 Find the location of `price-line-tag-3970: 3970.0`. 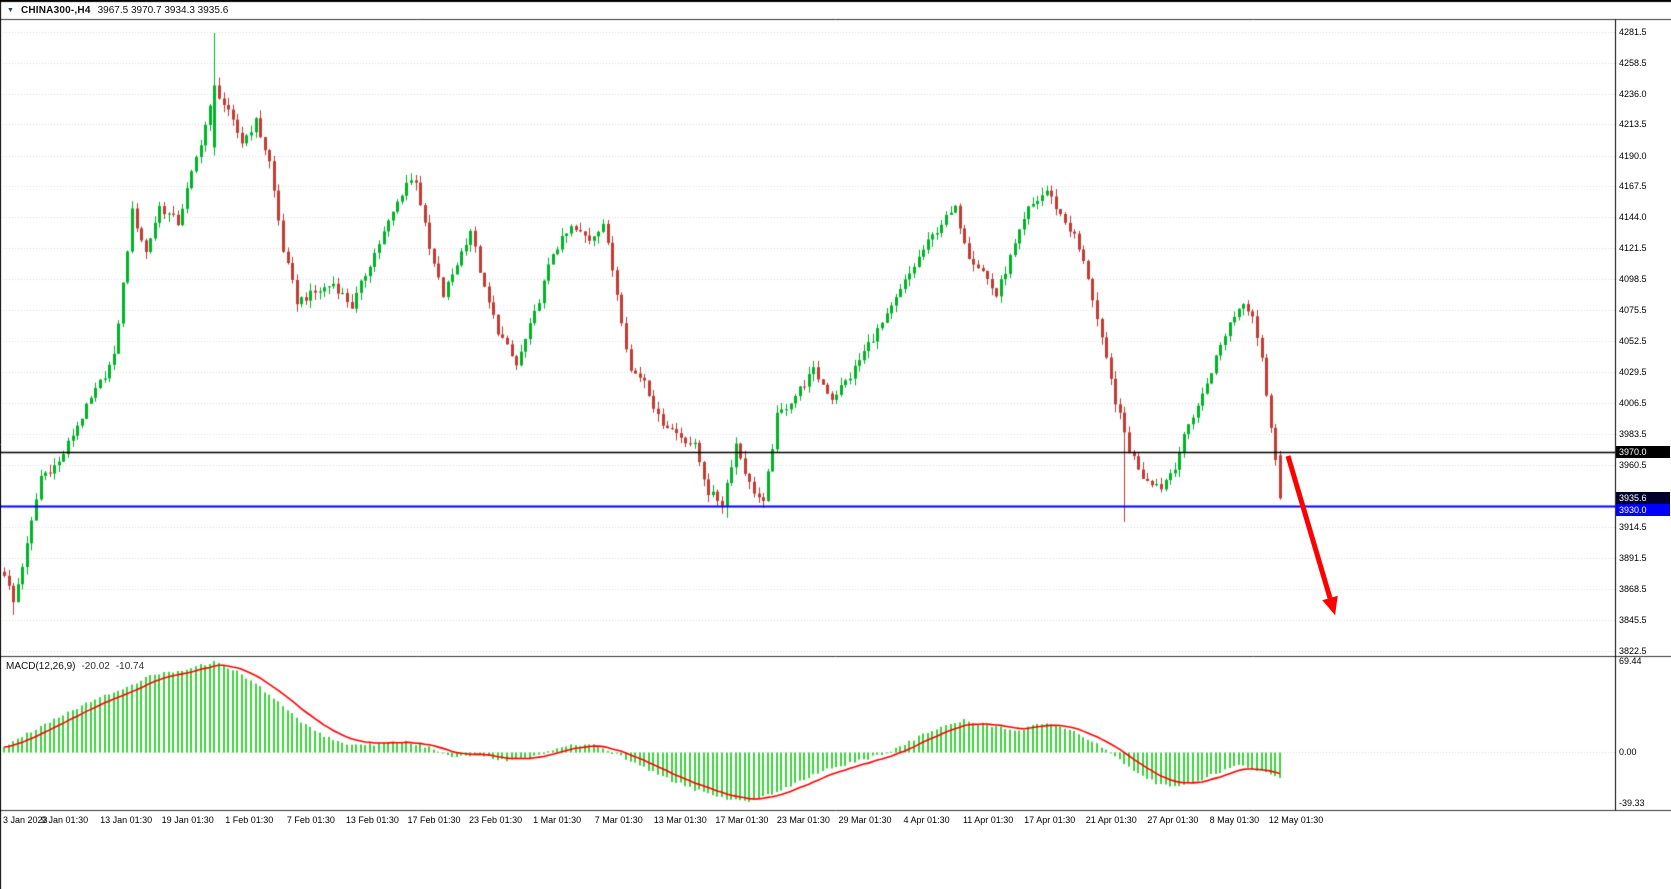

price-line-tag-3970: 3970.0 is located at coordinates (1643, 451).